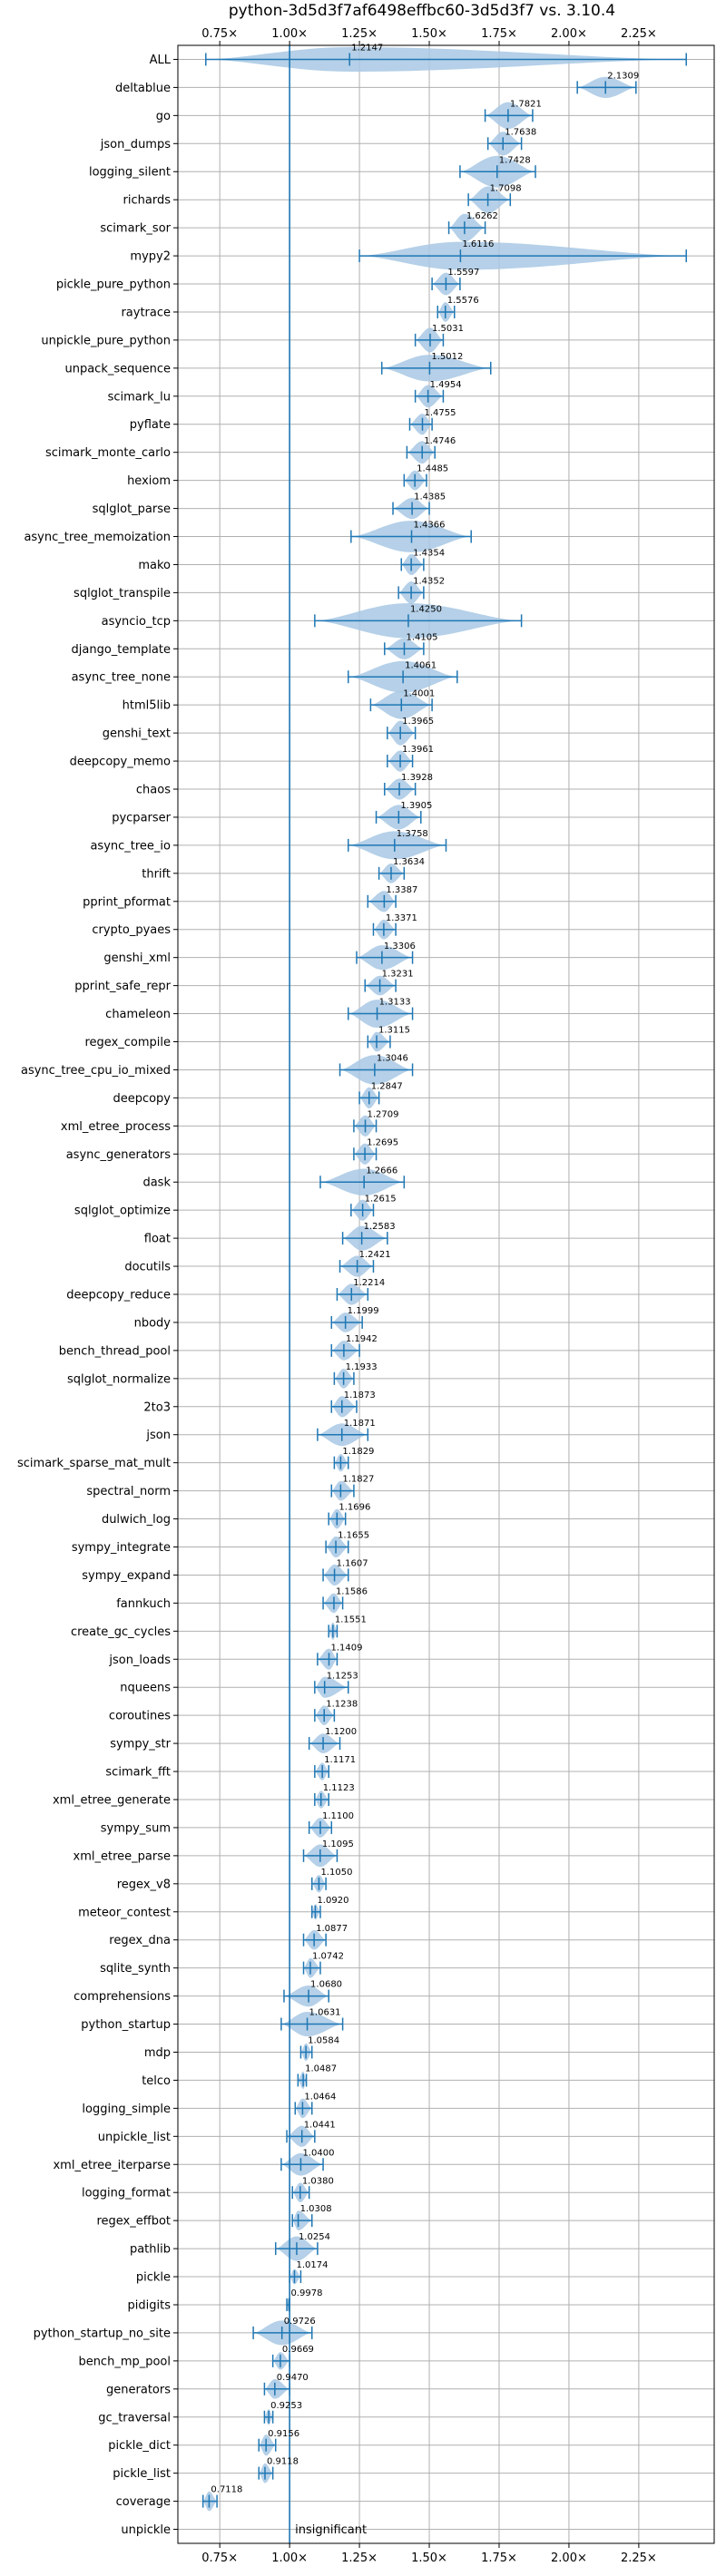  Describe the element at coordinates (336, 1873) in the screenshot. I see `median-value-label: 1.1050` at that location.